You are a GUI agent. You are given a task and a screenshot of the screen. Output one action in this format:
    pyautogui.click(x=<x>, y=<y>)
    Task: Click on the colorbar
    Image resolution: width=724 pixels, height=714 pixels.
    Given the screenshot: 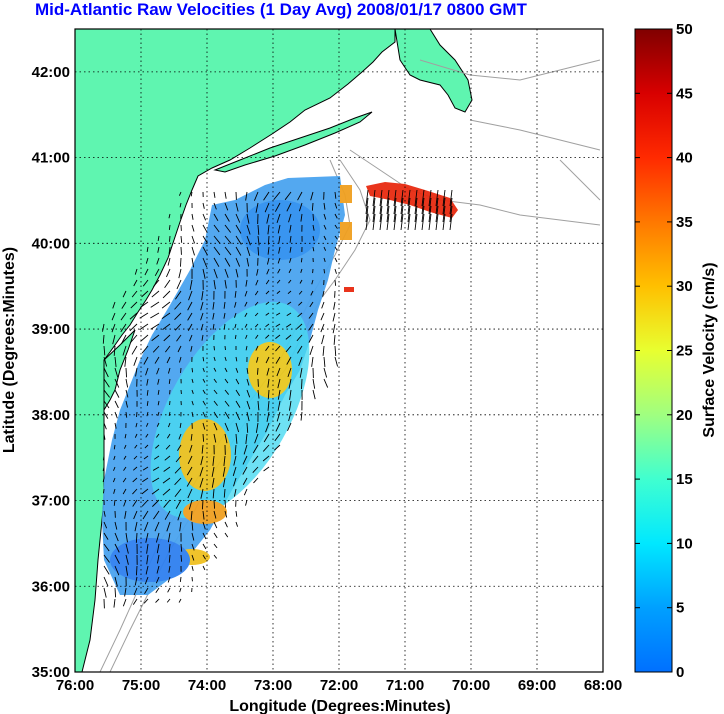 What is the action you would take?
    pyautogui.click(x=653, y=350)
    